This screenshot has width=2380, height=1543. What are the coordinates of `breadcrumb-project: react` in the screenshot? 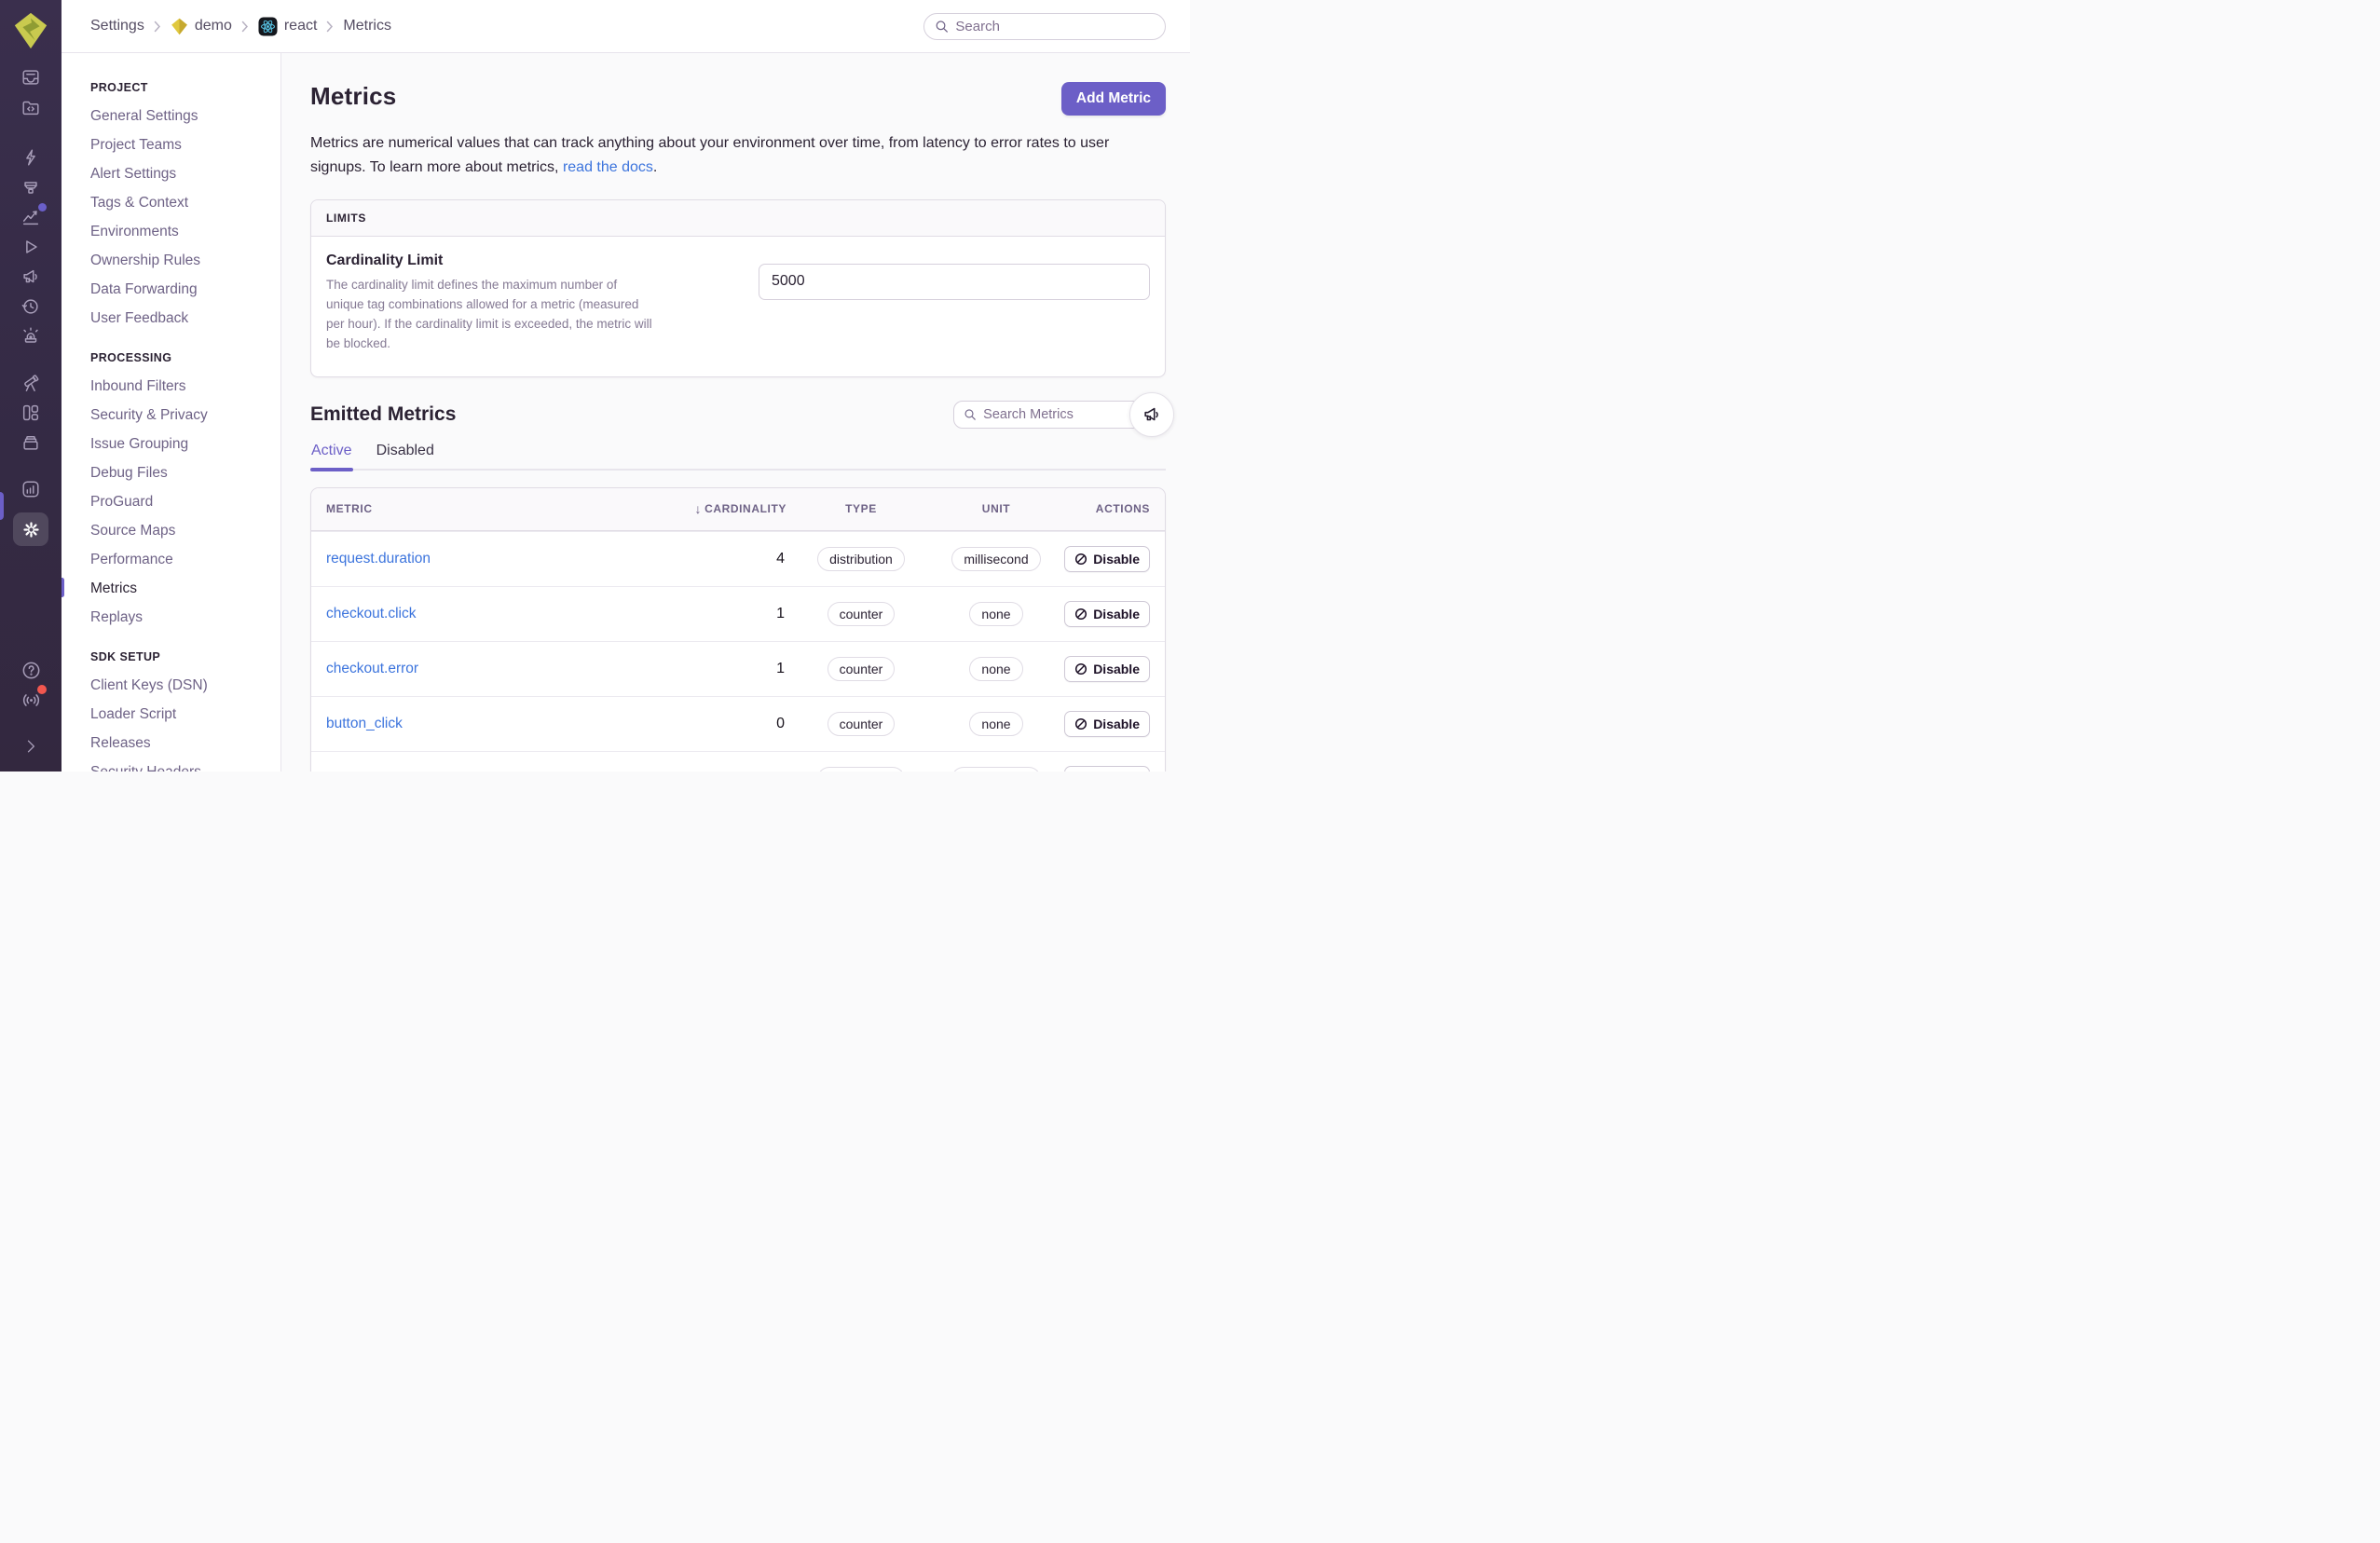 It's located at (287, 26).